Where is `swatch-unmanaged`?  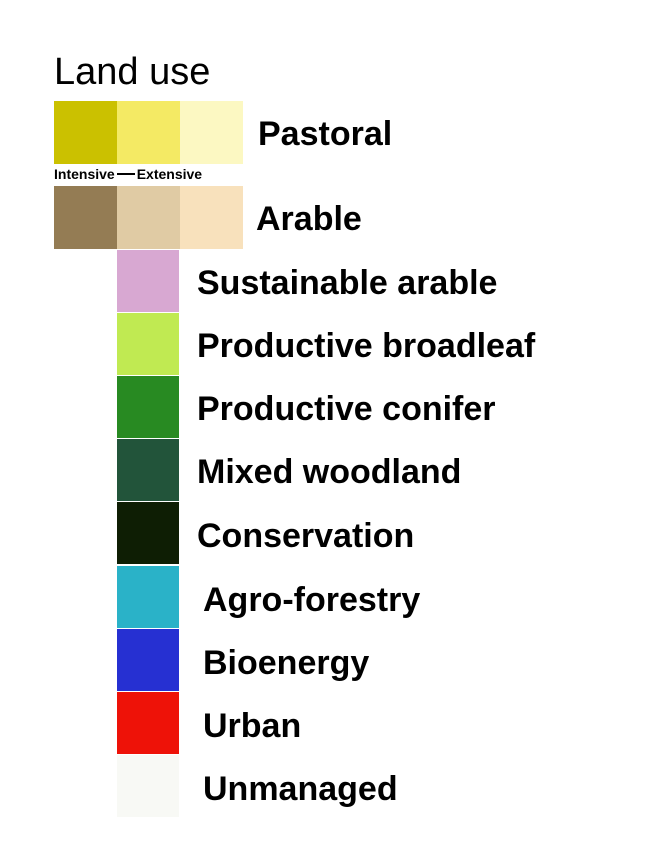
swatch-unmanaged is located at coordinates (148, 786).